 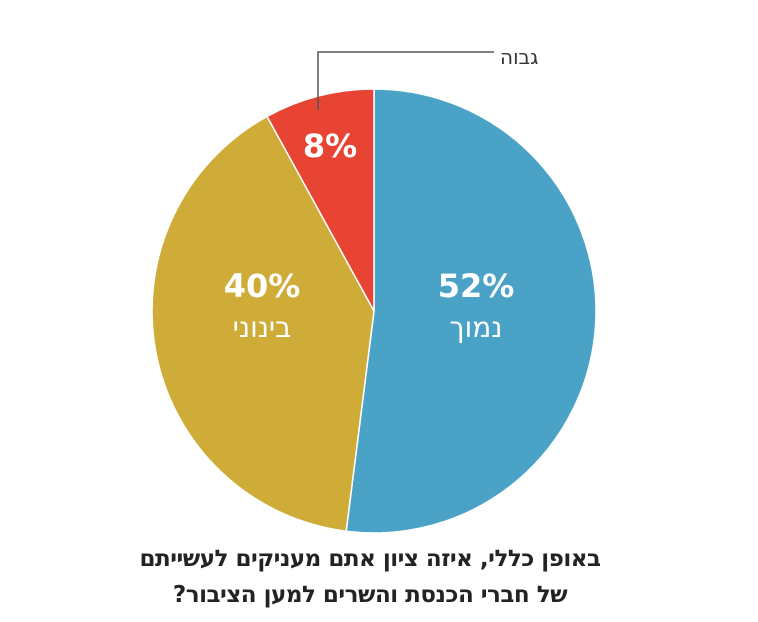 I want to click on chart-title-line-2: של חברי הכנסת והשרים למען הציבור?, so click(x=370, y=595).